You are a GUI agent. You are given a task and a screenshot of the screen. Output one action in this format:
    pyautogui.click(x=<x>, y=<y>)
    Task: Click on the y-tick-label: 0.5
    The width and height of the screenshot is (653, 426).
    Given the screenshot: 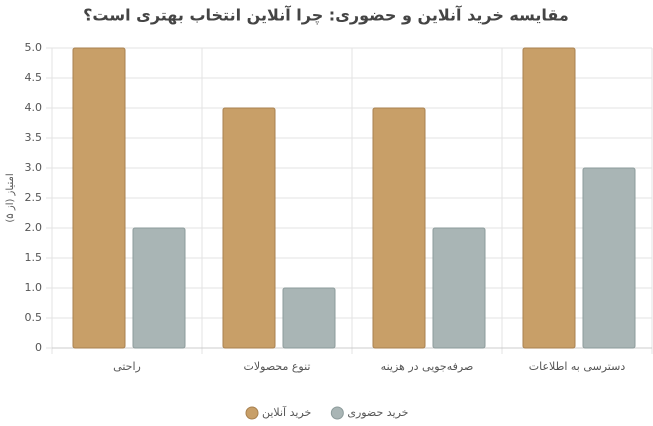 What is the action you would take?
    pyautogui.click(x=34, y=317)
    